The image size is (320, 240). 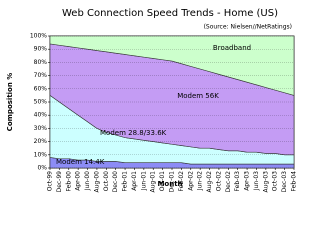 I want to click on y-tick-label: 50%, so click(x=41, y=102).